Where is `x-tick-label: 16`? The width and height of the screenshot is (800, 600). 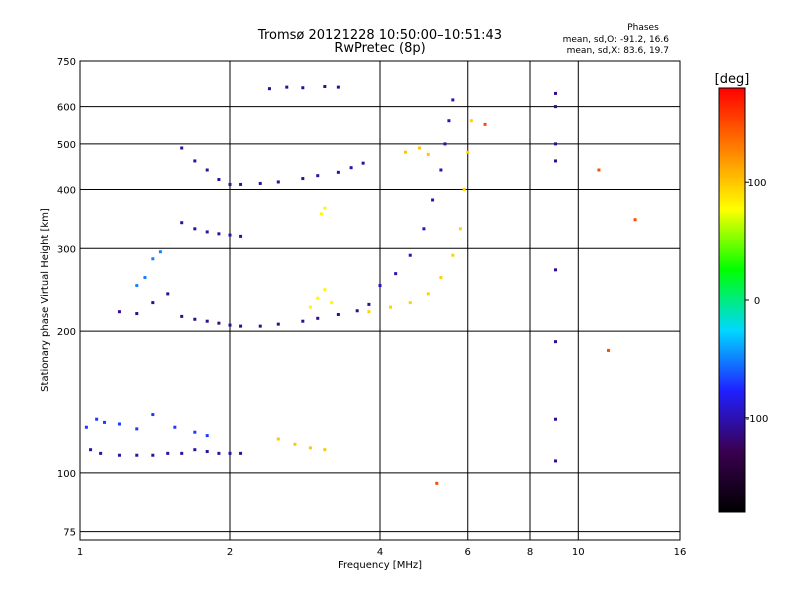 x-tick-label: 16 is located at coordinates (680, 552).